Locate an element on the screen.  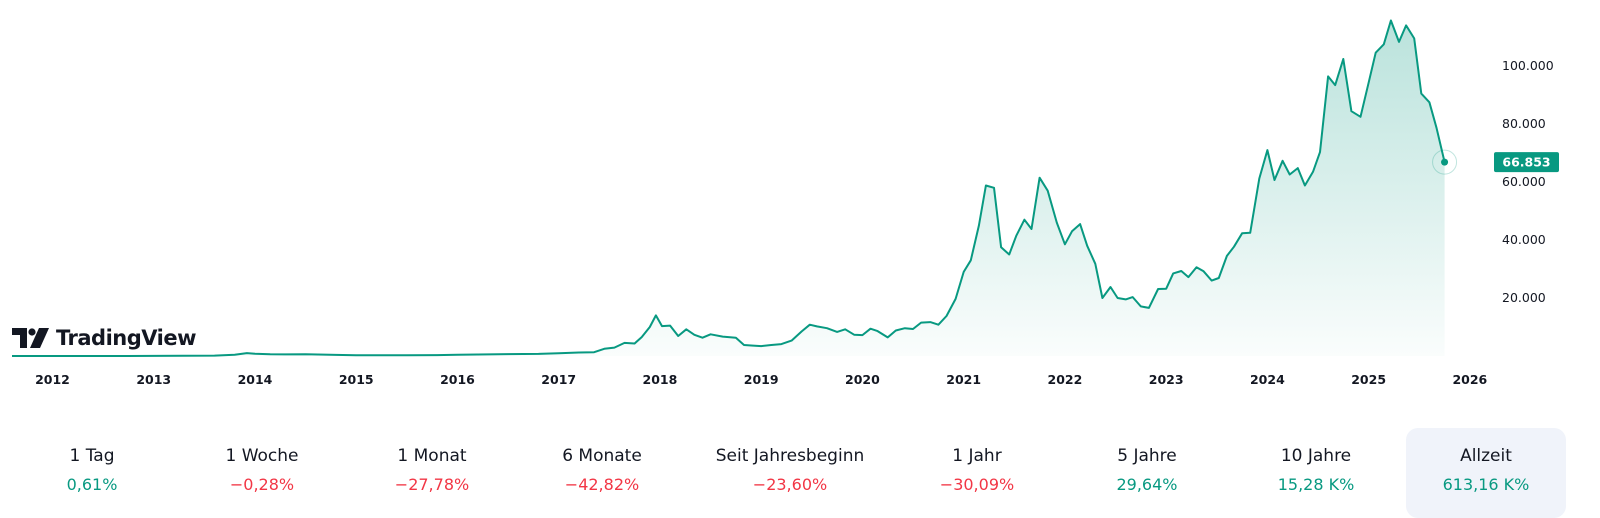
period-tab: 1 Tag 0,61% is located at coordinates (92, 473).